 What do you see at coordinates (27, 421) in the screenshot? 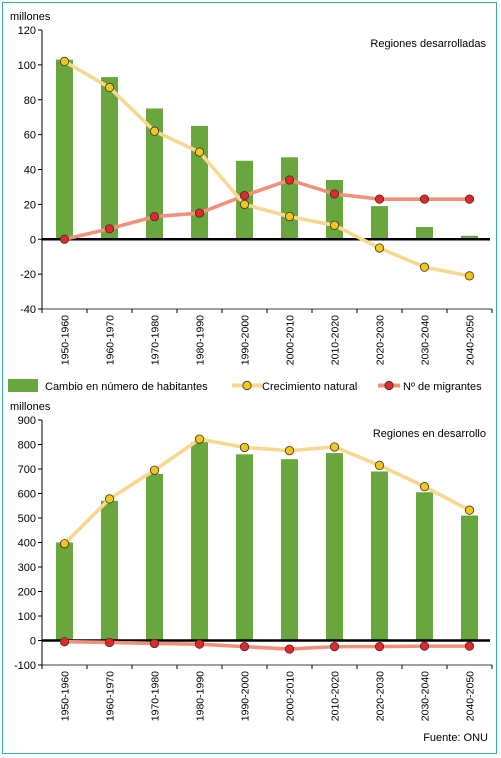
I see `y-tick-label: 900` at bounding box center [27, 421].